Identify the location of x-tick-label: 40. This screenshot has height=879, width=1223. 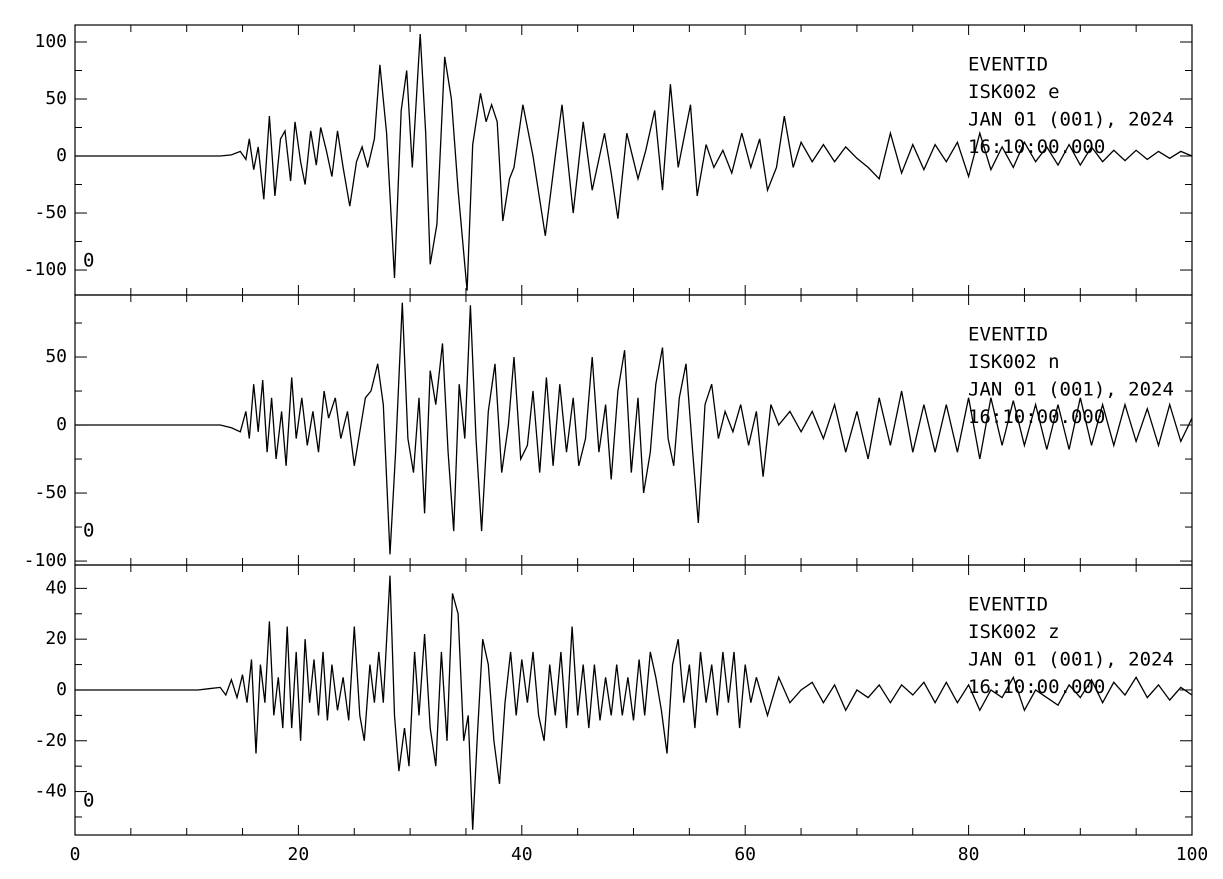
(522, 854).